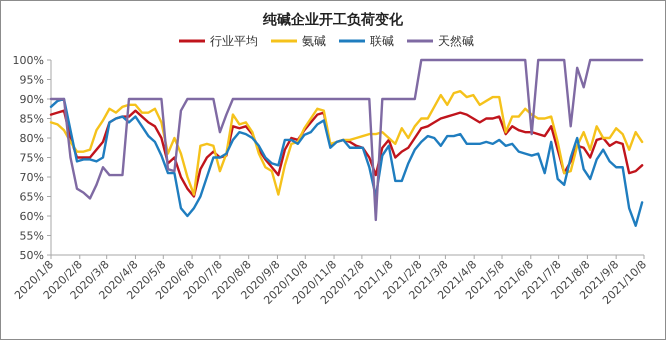  What do you see at coordinates (32, 158) in the screenshot?
I see `y-tick-label: 75%` at bounding box center [32, 158].